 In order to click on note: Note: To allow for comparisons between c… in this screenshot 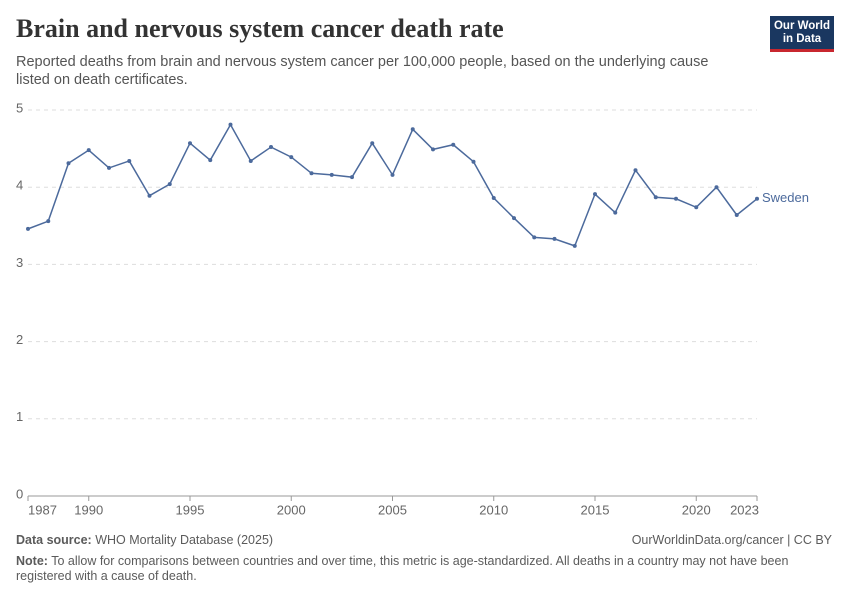, I will do `click(416, 569)`.